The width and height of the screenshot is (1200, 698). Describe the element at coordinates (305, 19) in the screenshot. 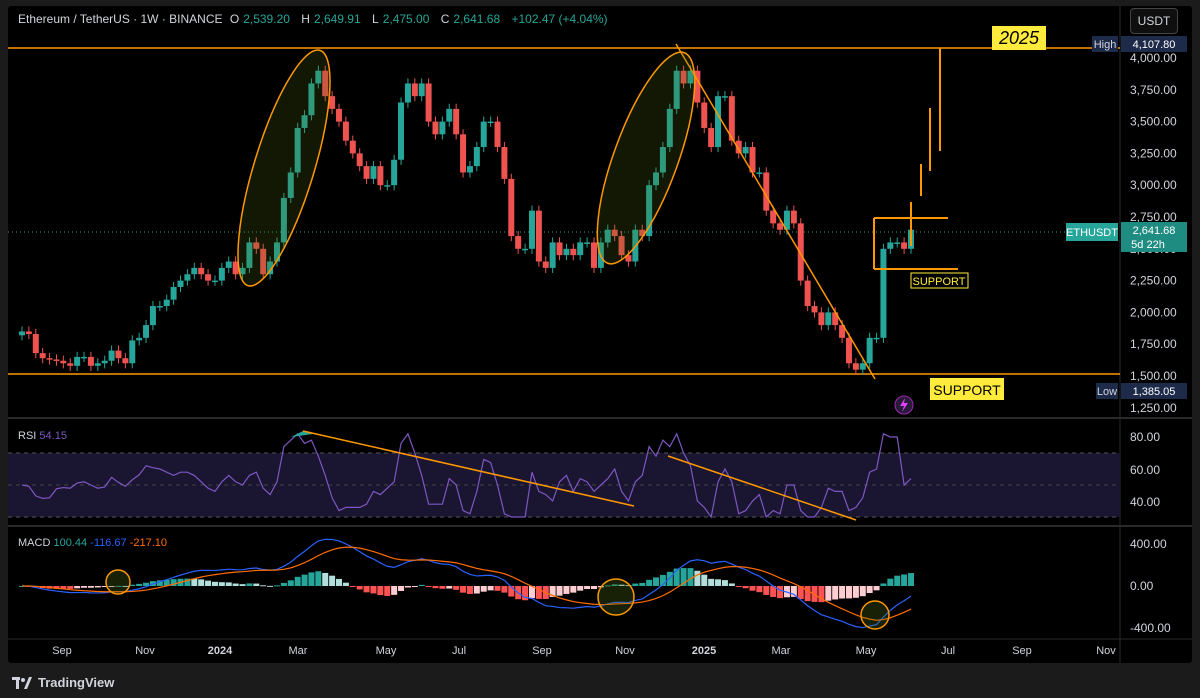

I see `high-key: H` at that location.